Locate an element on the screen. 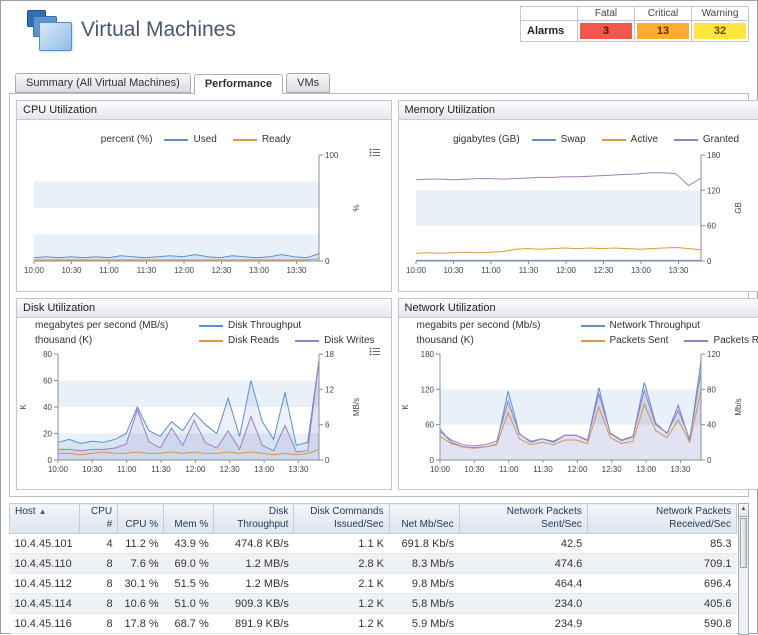 This screenshot has width=758, height=635. legend-item: Disk Writes is located at coordinates (335, 340).